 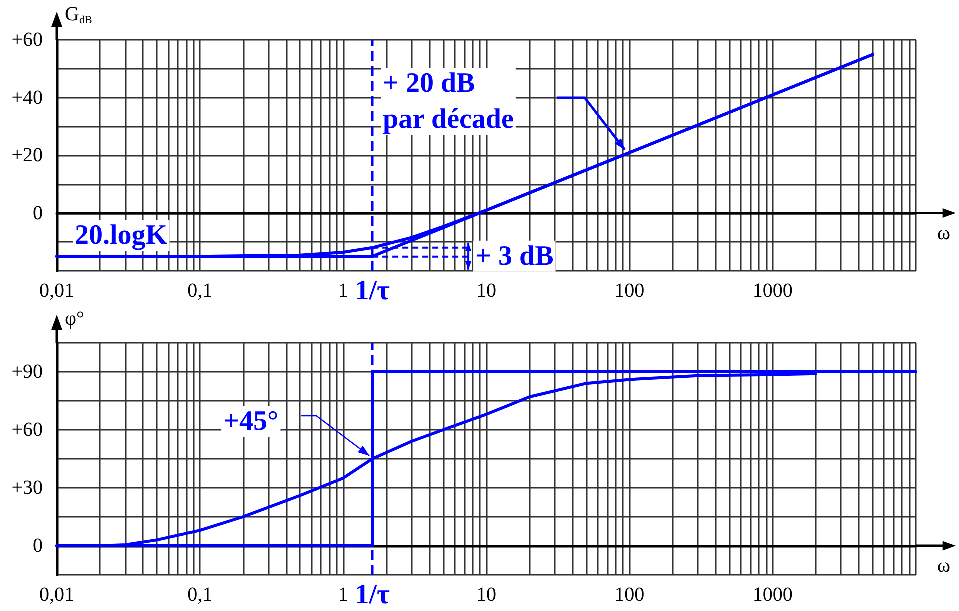 What do you see at coordinates (448, 101) in the screenshot?
I see `annotation: + 20 dB par décade` at bounding box center [448, 101].